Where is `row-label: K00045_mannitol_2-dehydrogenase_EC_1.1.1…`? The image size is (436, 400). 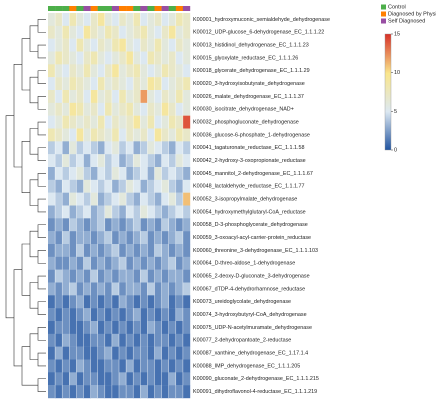
row-label: K00045_mannitol_2-dehydrogenase_EC_1.1.1… is located at coordinates (253, 174).